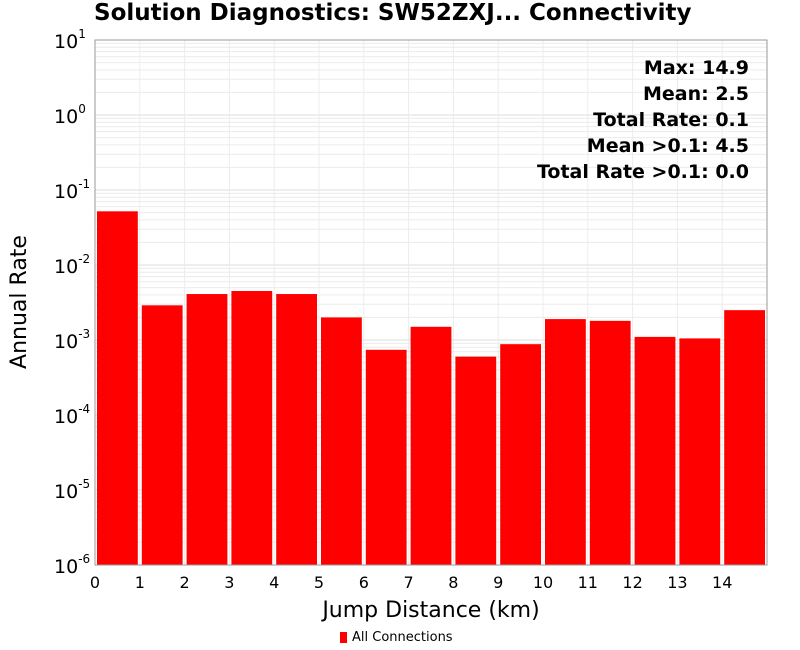  I want to click on stat-annotation: Max: 14.9, so click(696, 68).